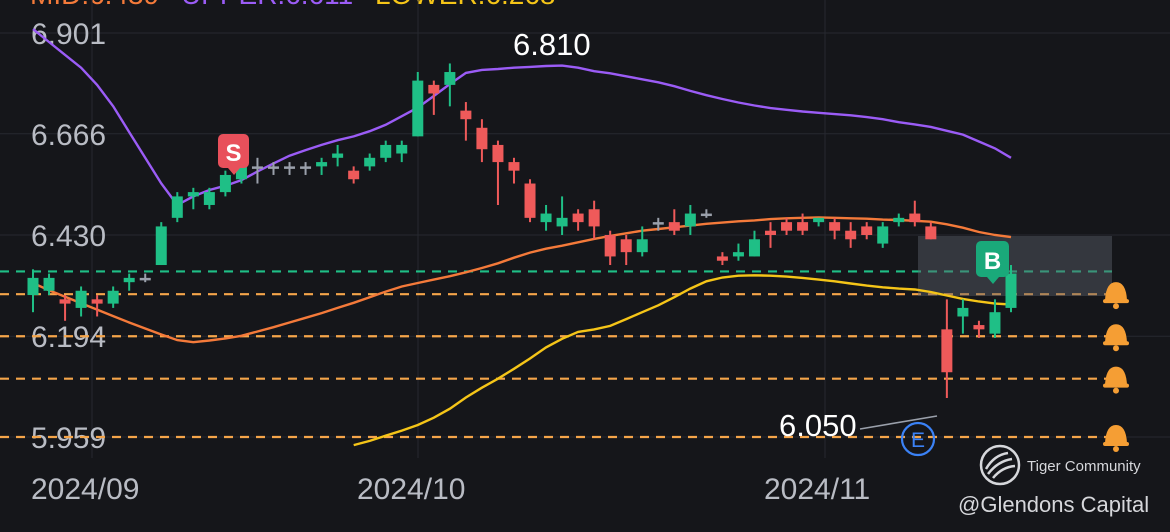  I want to click on y-tick-label: 6.666, so click(68, 135).